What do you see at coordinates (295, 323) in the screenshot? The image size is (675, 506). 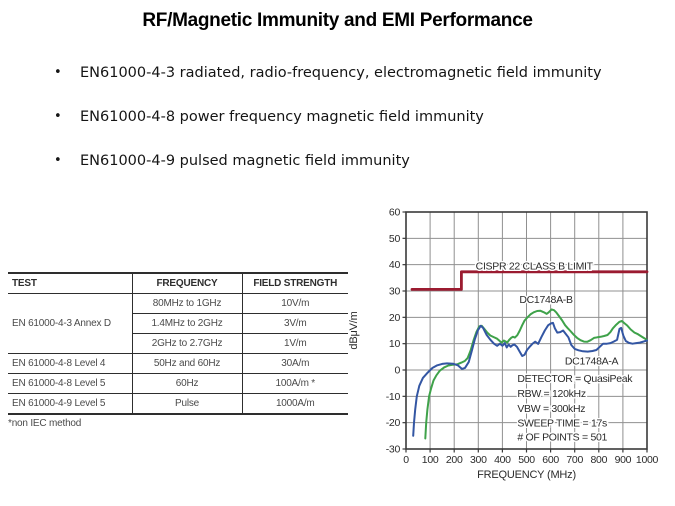 I see `cell-field-strength: 3V/m` at bounding box center [295, 323].